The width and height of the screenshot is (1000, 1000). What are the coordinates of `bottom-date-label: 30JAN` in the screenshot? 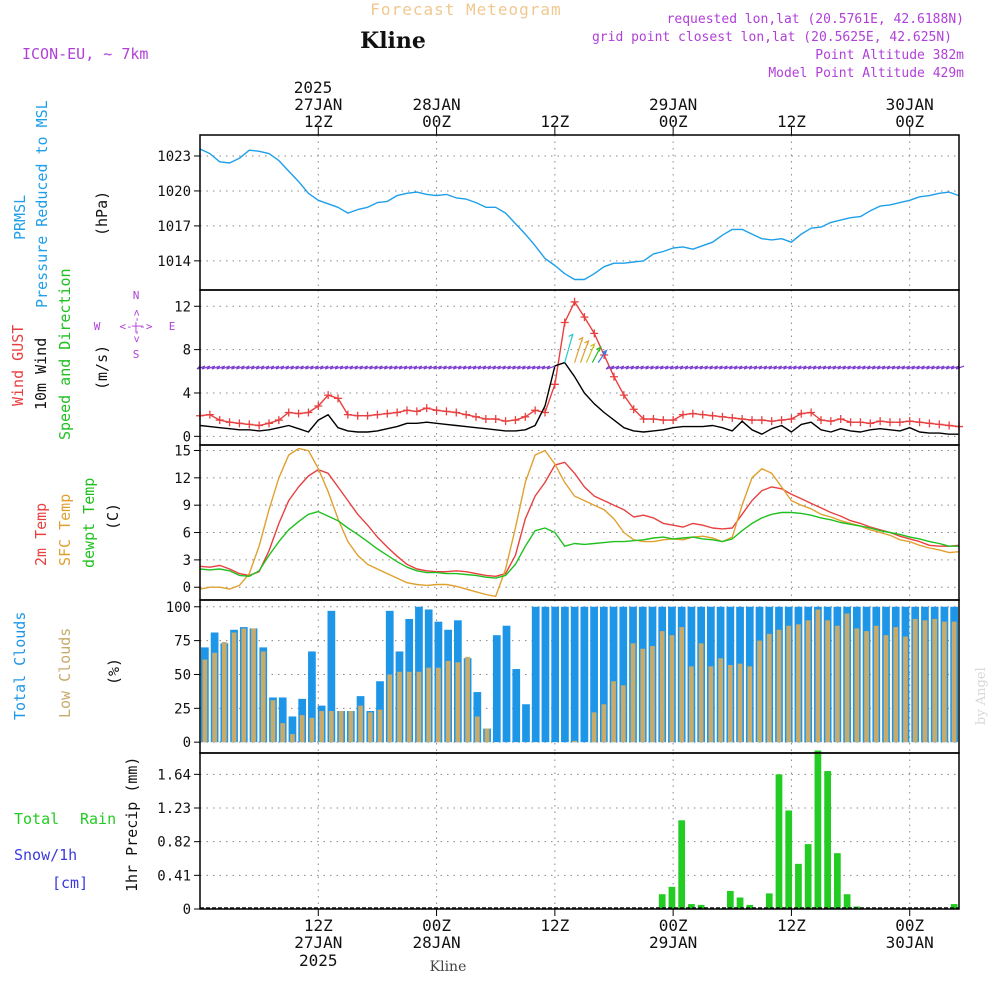 It's located at (910, 942).